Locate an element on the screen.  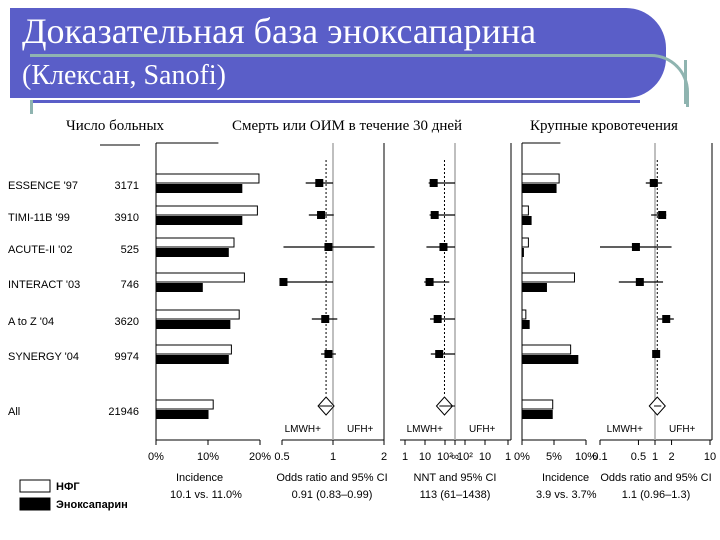
forest-dir-right-nnt: UFH+ is located at coordinates (482, 429).